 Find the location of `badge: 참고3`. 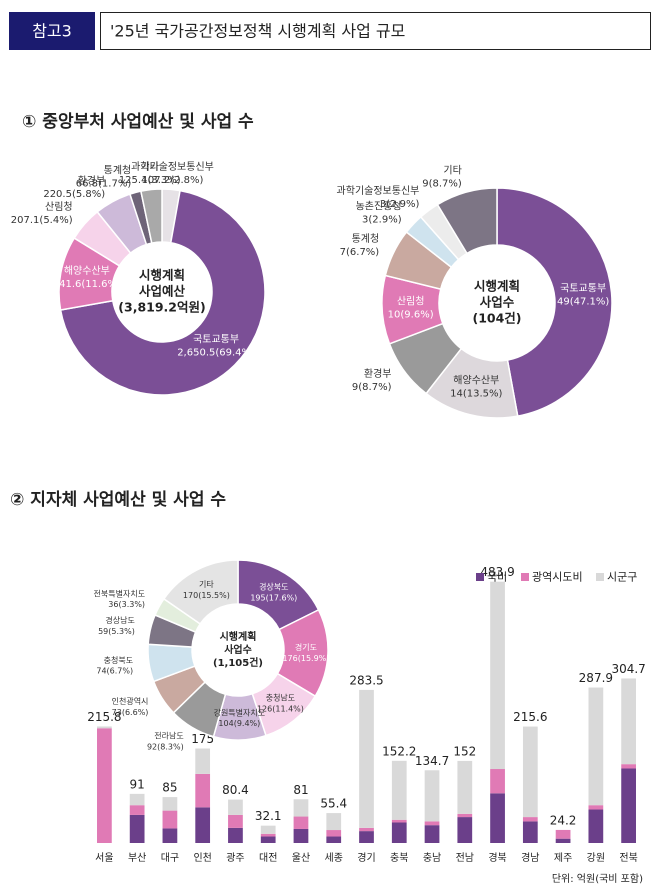

badge: 참고3 is located at coordinates (52, 31).